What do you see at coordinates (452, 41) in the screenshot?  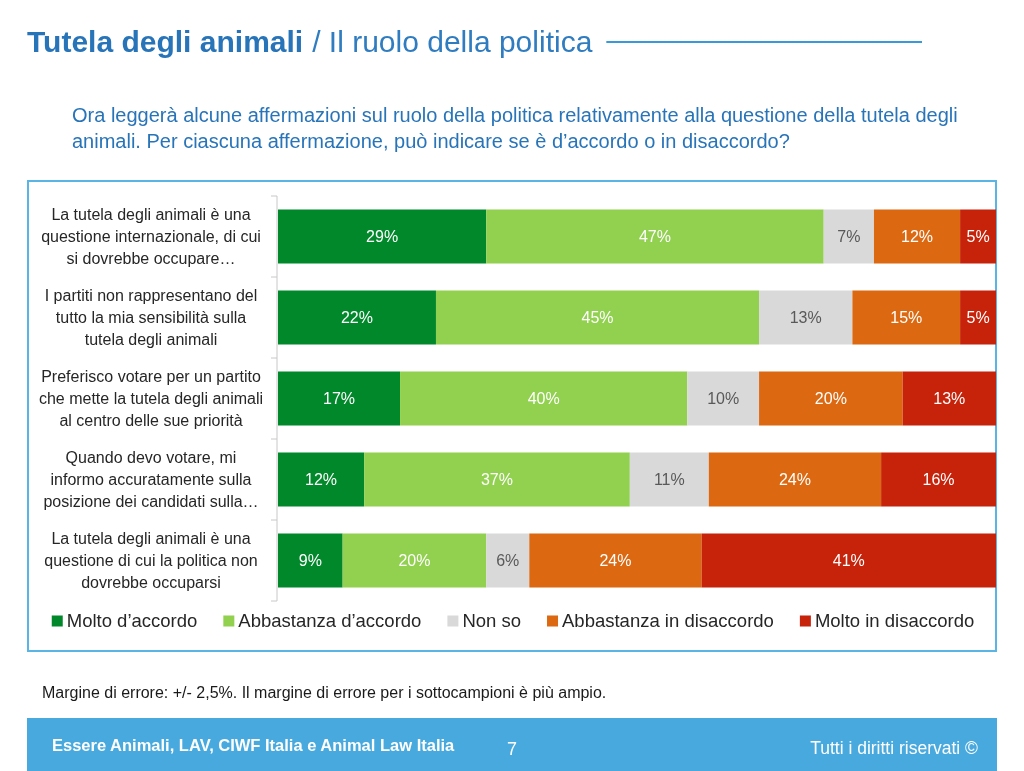 I see `chart-subtitle: / Il ruolo della politica` at bounding box center [452, 41].